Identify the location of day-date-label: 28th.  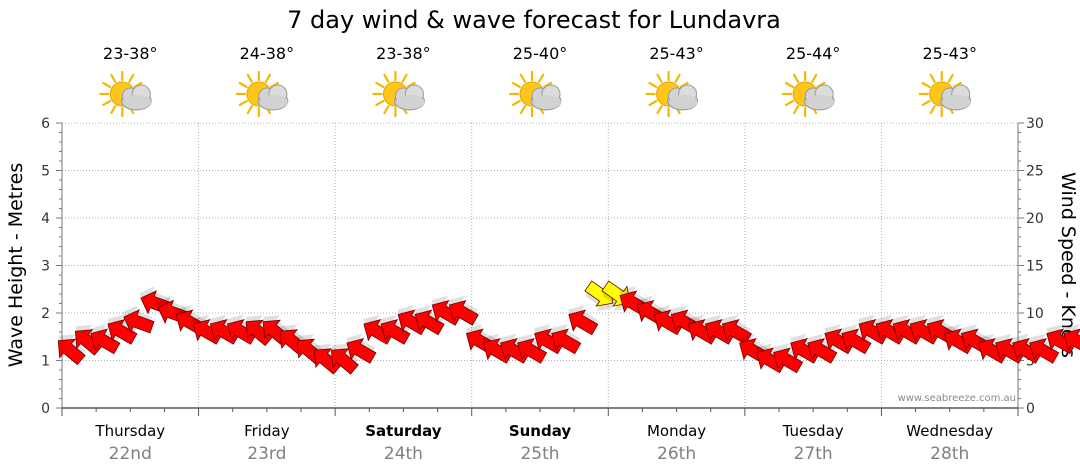
(949, 454).